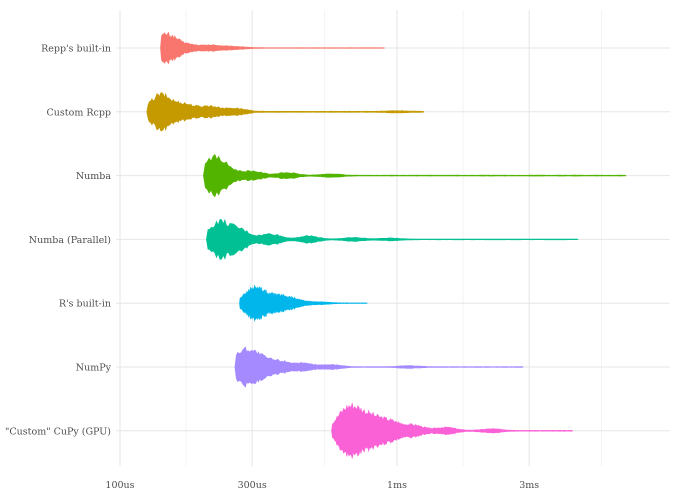 Image resolution: width=680 pixels, height=500 pixels. Describe the element at coordinates (322, 485) in the screenshot. I see `x-axis-labels: 100us 300us 1ms 3ms` at that location.